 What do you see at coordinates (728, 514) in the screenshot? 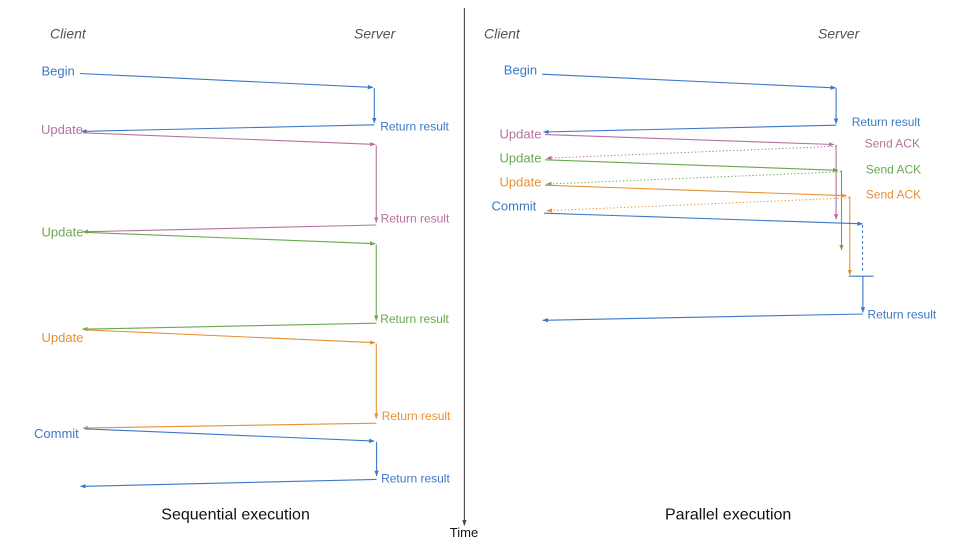
I see `svg-text: Parallel execution` at bounding box center [728, 514].